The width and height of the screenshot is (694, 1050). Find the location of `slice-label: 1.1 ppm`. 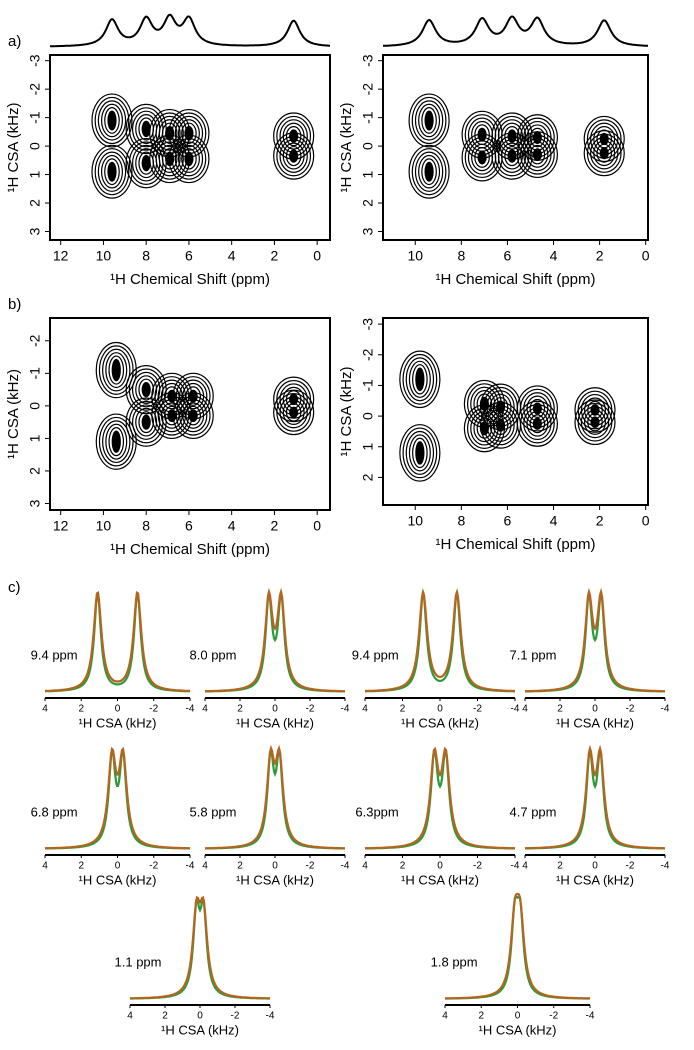

slice-label: 1.1 ppm is located at coordinates (138, 961).